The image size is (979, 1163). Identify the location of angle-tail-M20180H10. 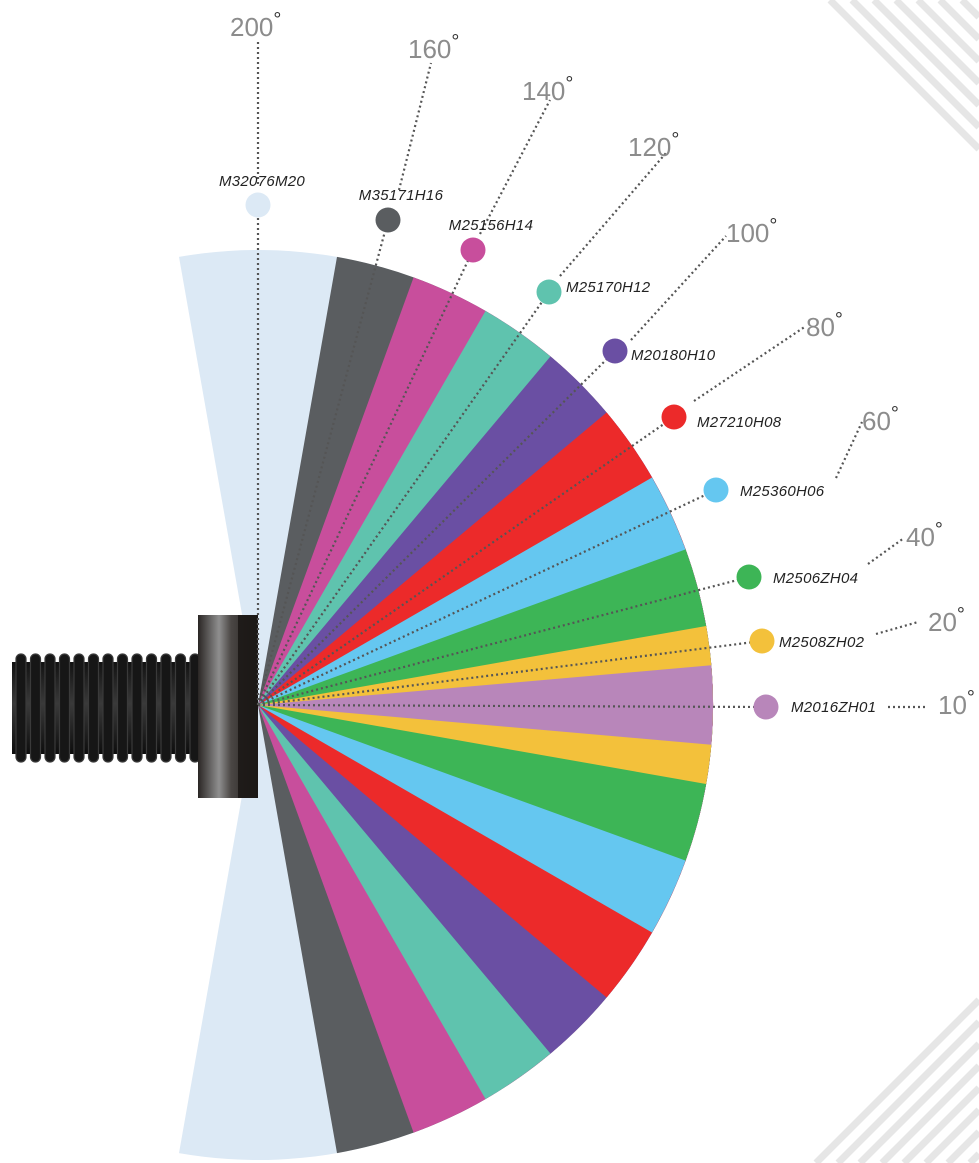
(678, 288).